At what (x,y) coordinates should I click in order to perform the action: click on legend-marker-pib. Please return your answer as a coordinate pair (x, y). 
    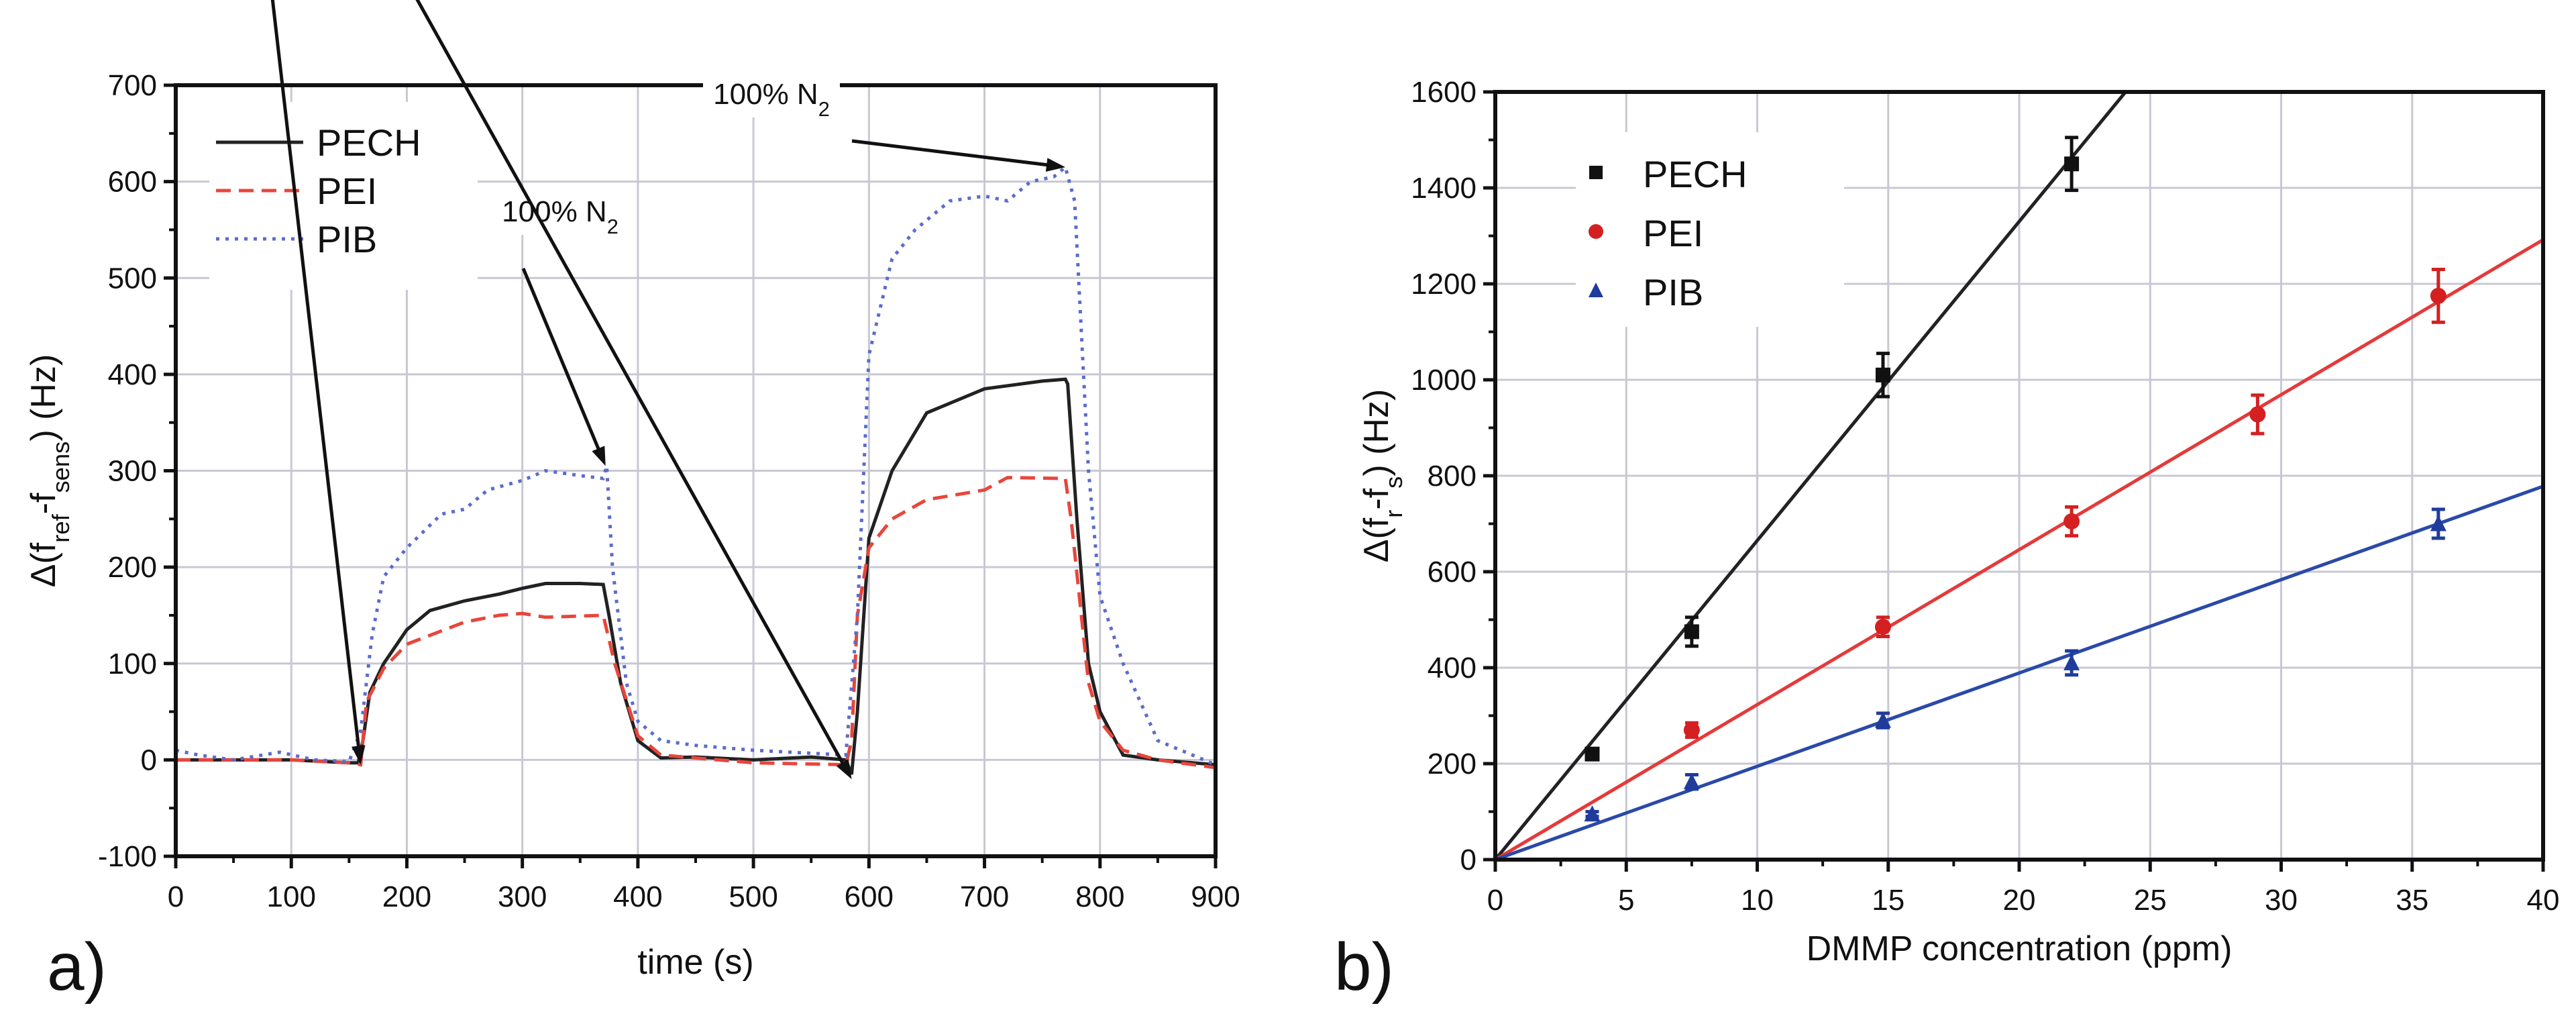
    Looking at the image, I should click on (1596, 290).